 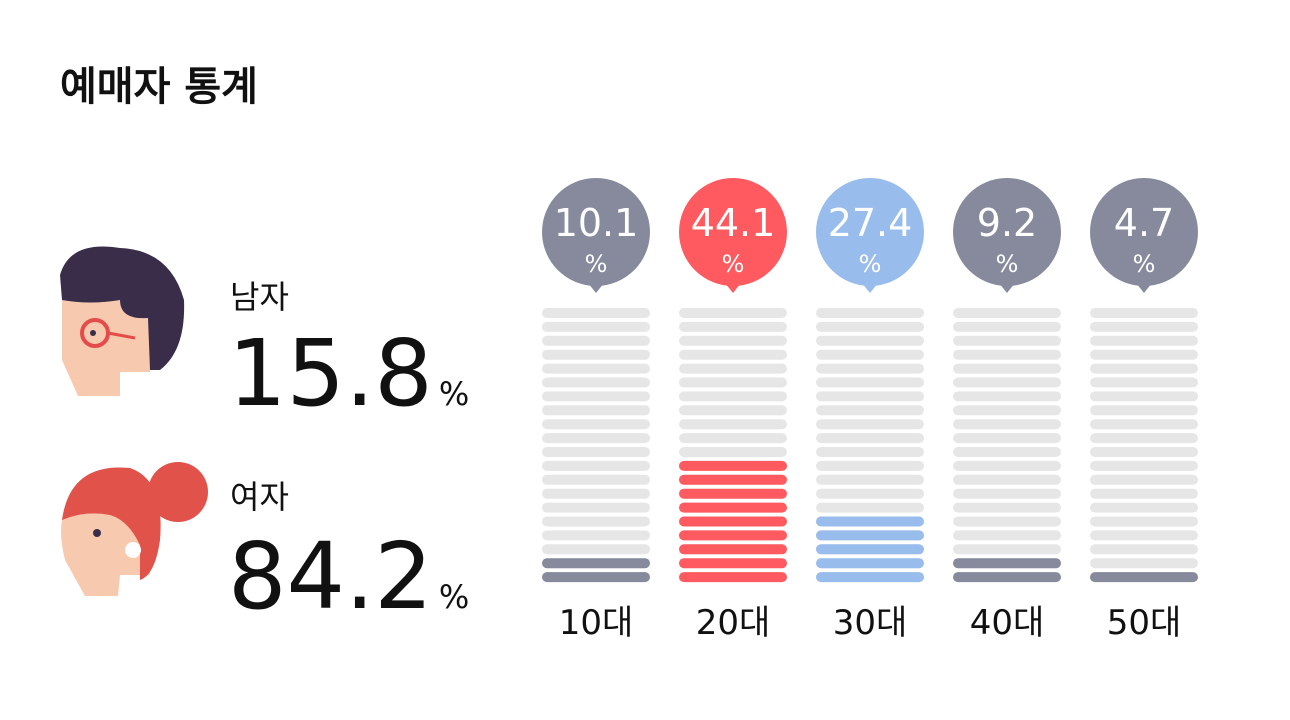 I want to click on title: 예매자 통계, so click(x=159, y=87).